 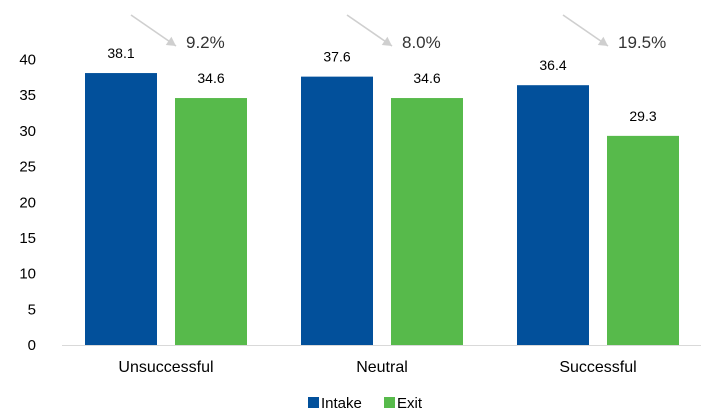 What do you see at coordinates (336, 57) in the screenshot?
I see `data-label: 37.6` at bounding box center [336, 57].